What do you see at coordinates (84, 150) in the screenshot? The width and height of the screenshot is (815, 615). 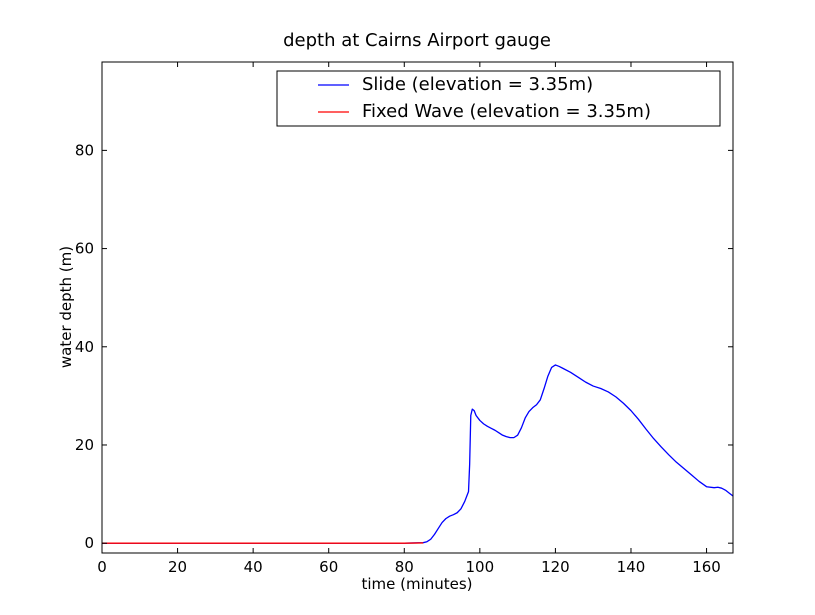 I see `y-tick-label: 80` at bounding box center [84, 150].